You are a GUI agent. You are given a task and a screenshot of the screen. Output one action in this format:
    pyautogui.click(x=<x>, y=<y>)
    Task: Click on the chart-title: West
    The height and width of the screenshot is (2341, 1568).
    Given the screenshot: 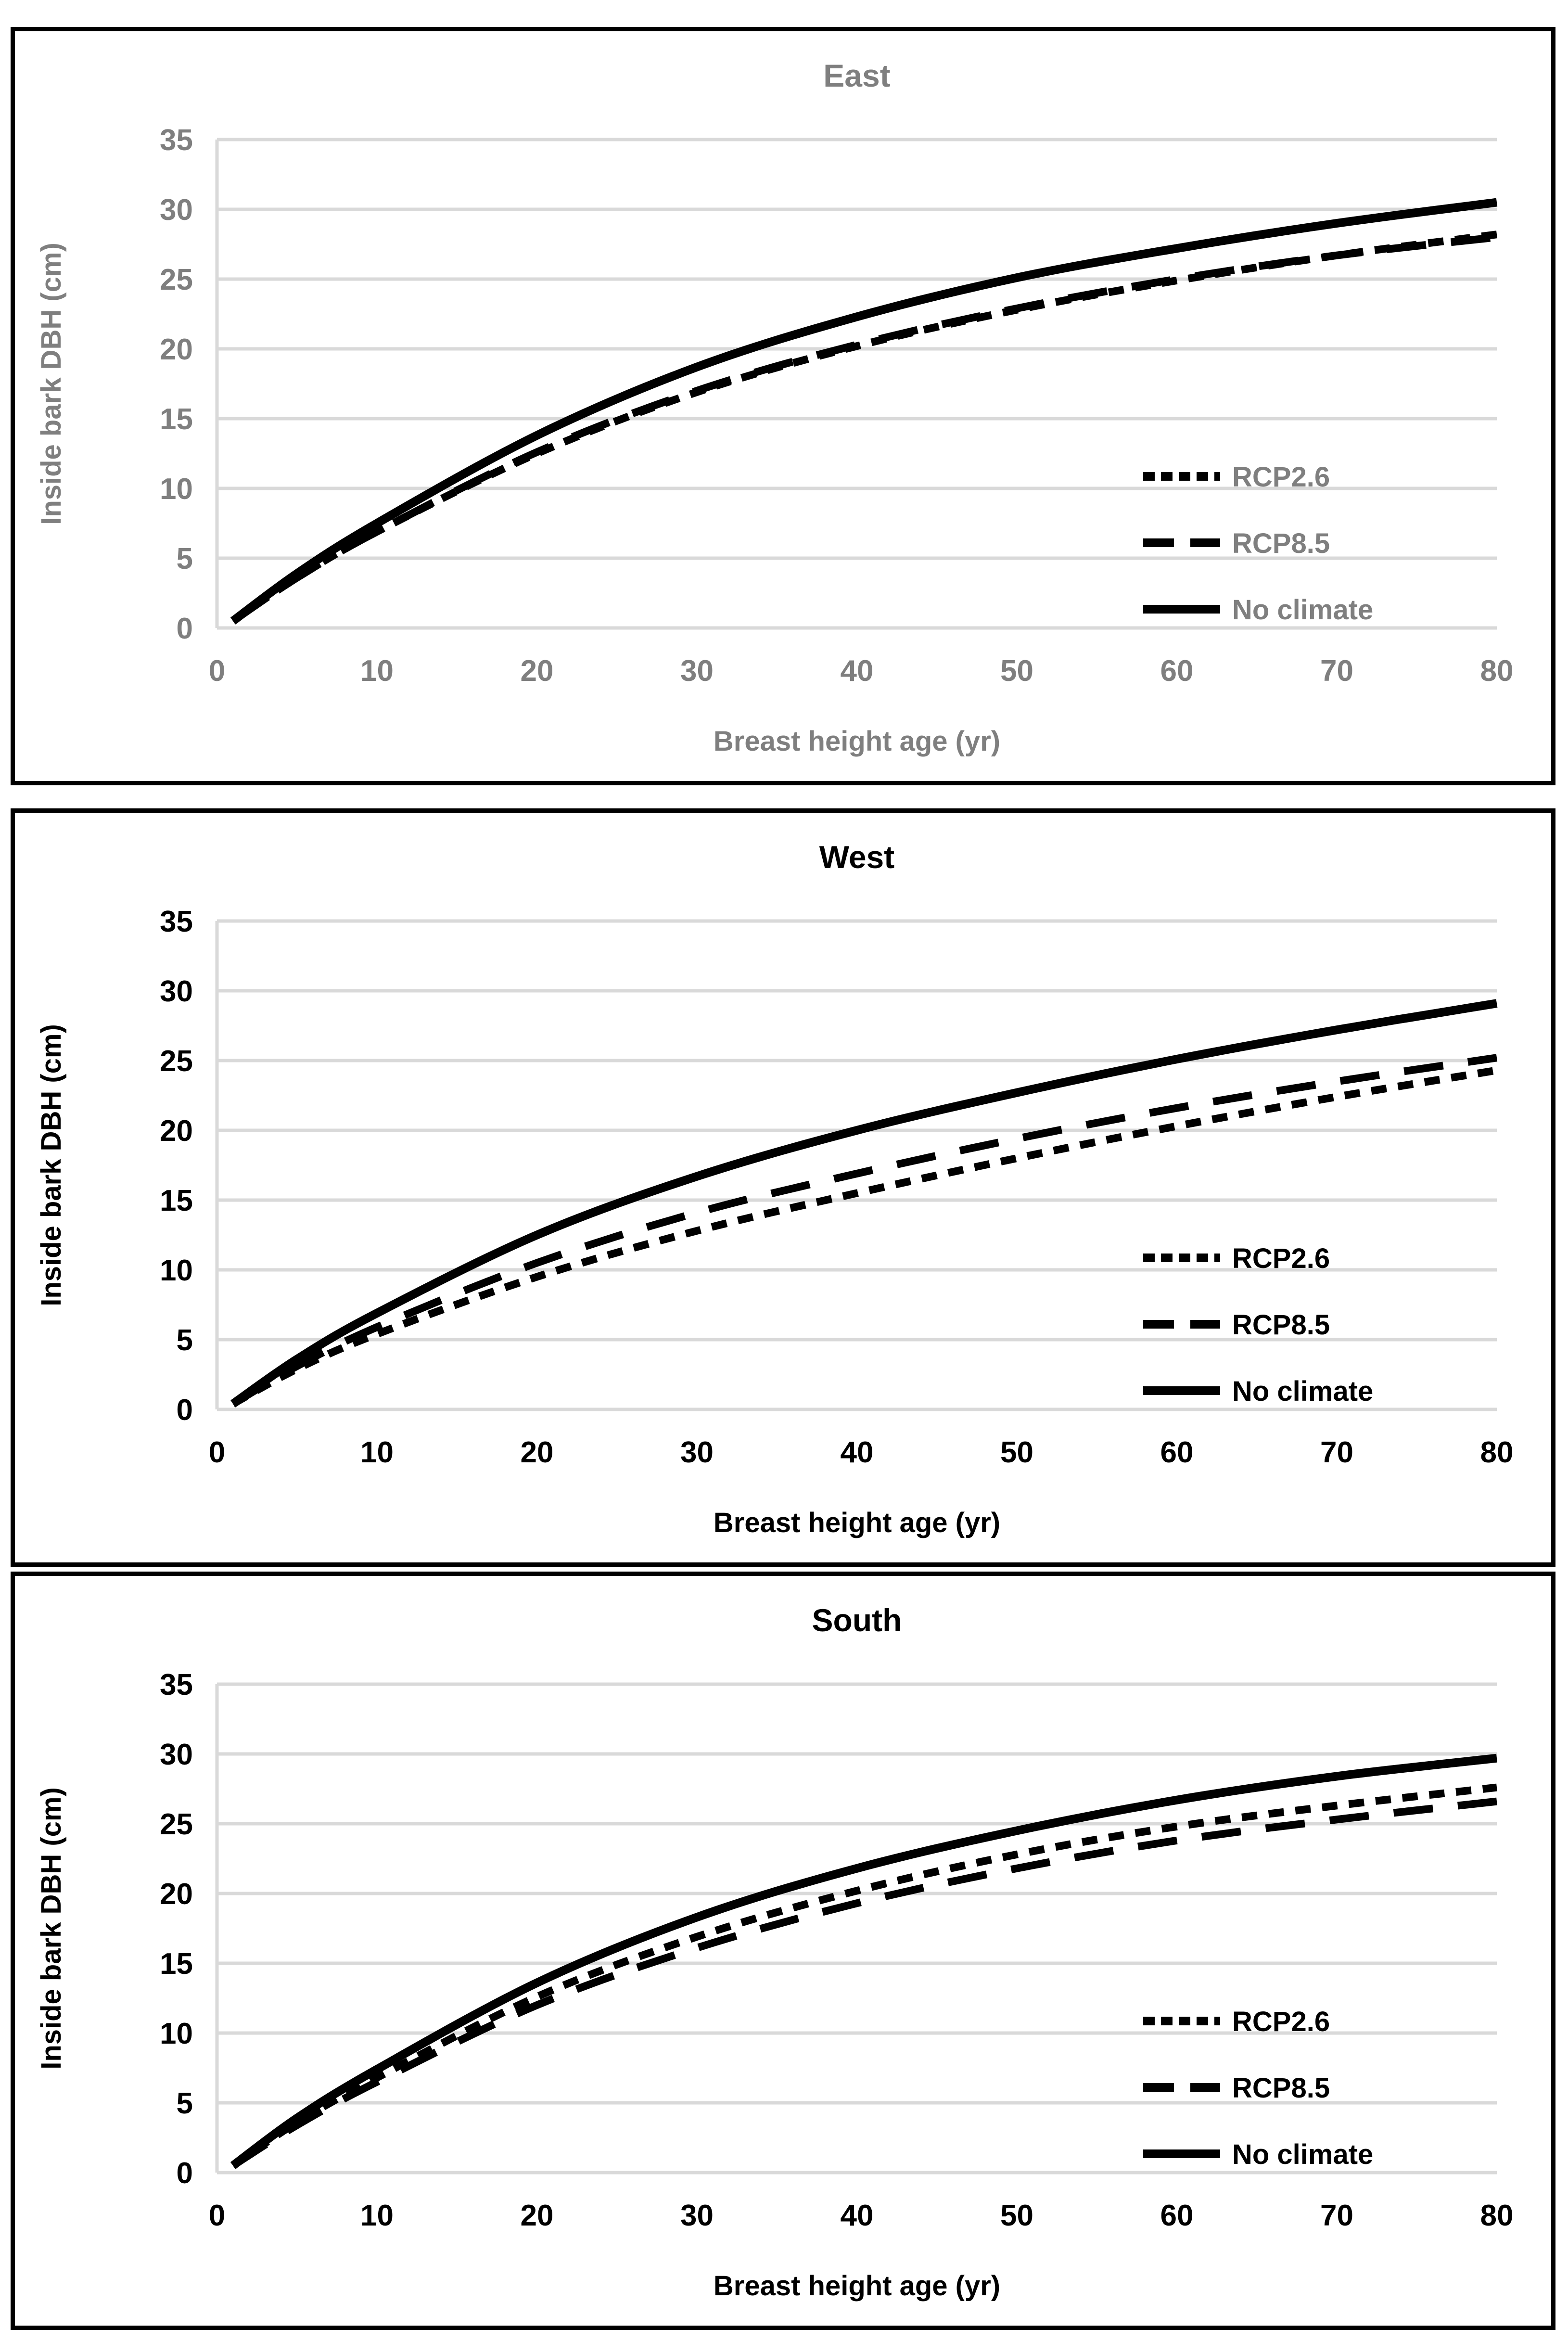 What is the action you would take?
    pyautogui.click(x=857, y=857)
    